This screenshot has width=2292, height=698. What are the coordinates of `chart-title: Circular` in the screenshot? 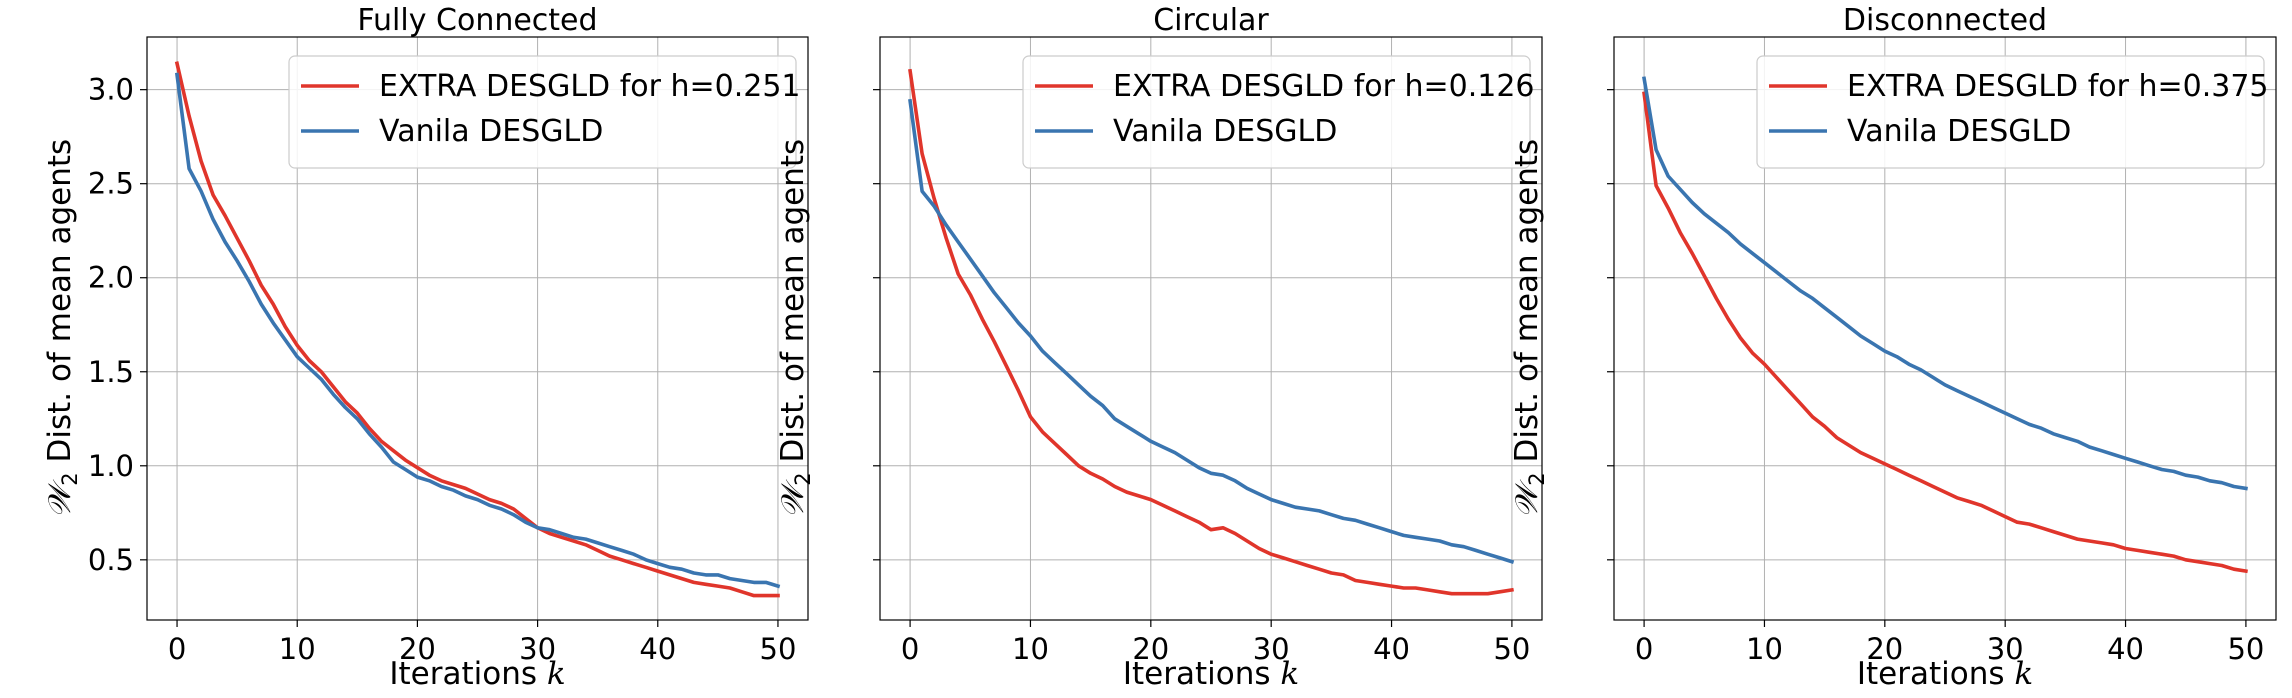 It's located at (1211, 20).